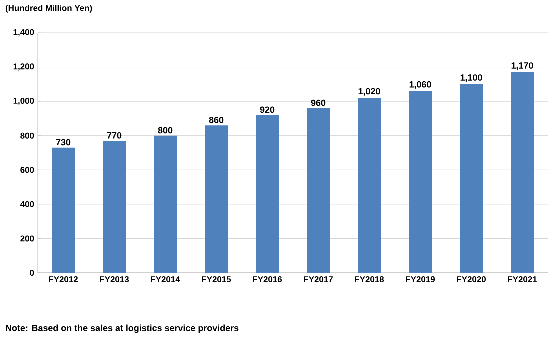 This screenshot has width=552, height=343. Describe the element at coordinates (63, 142) in the screenshot. I see `data-label: 730` at that location.